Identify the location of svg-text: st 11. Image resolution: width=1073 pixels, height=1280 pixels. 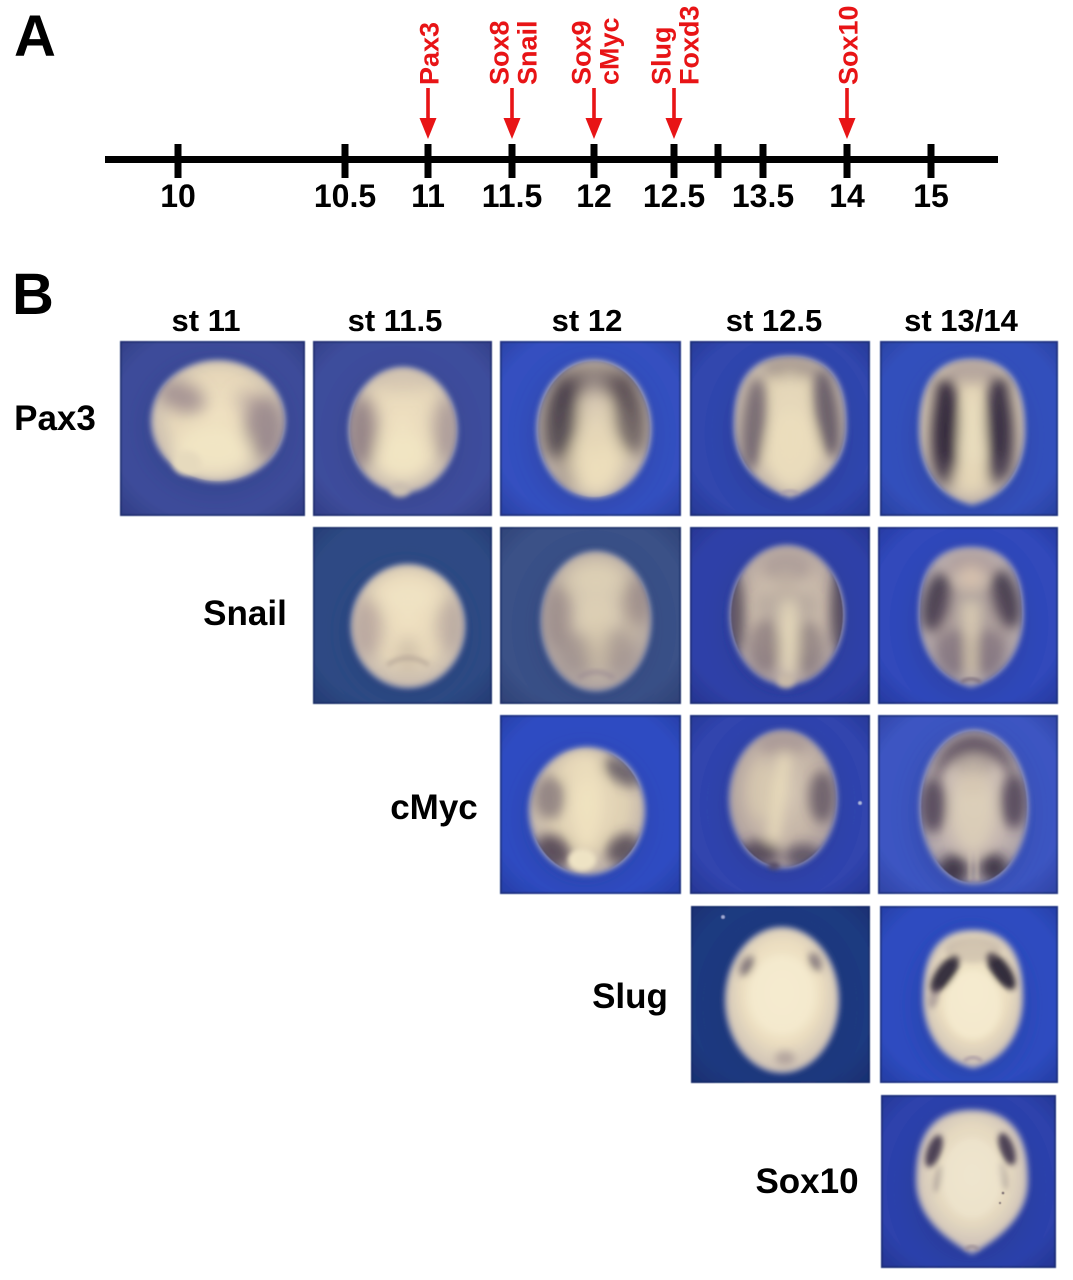
(206, 320).